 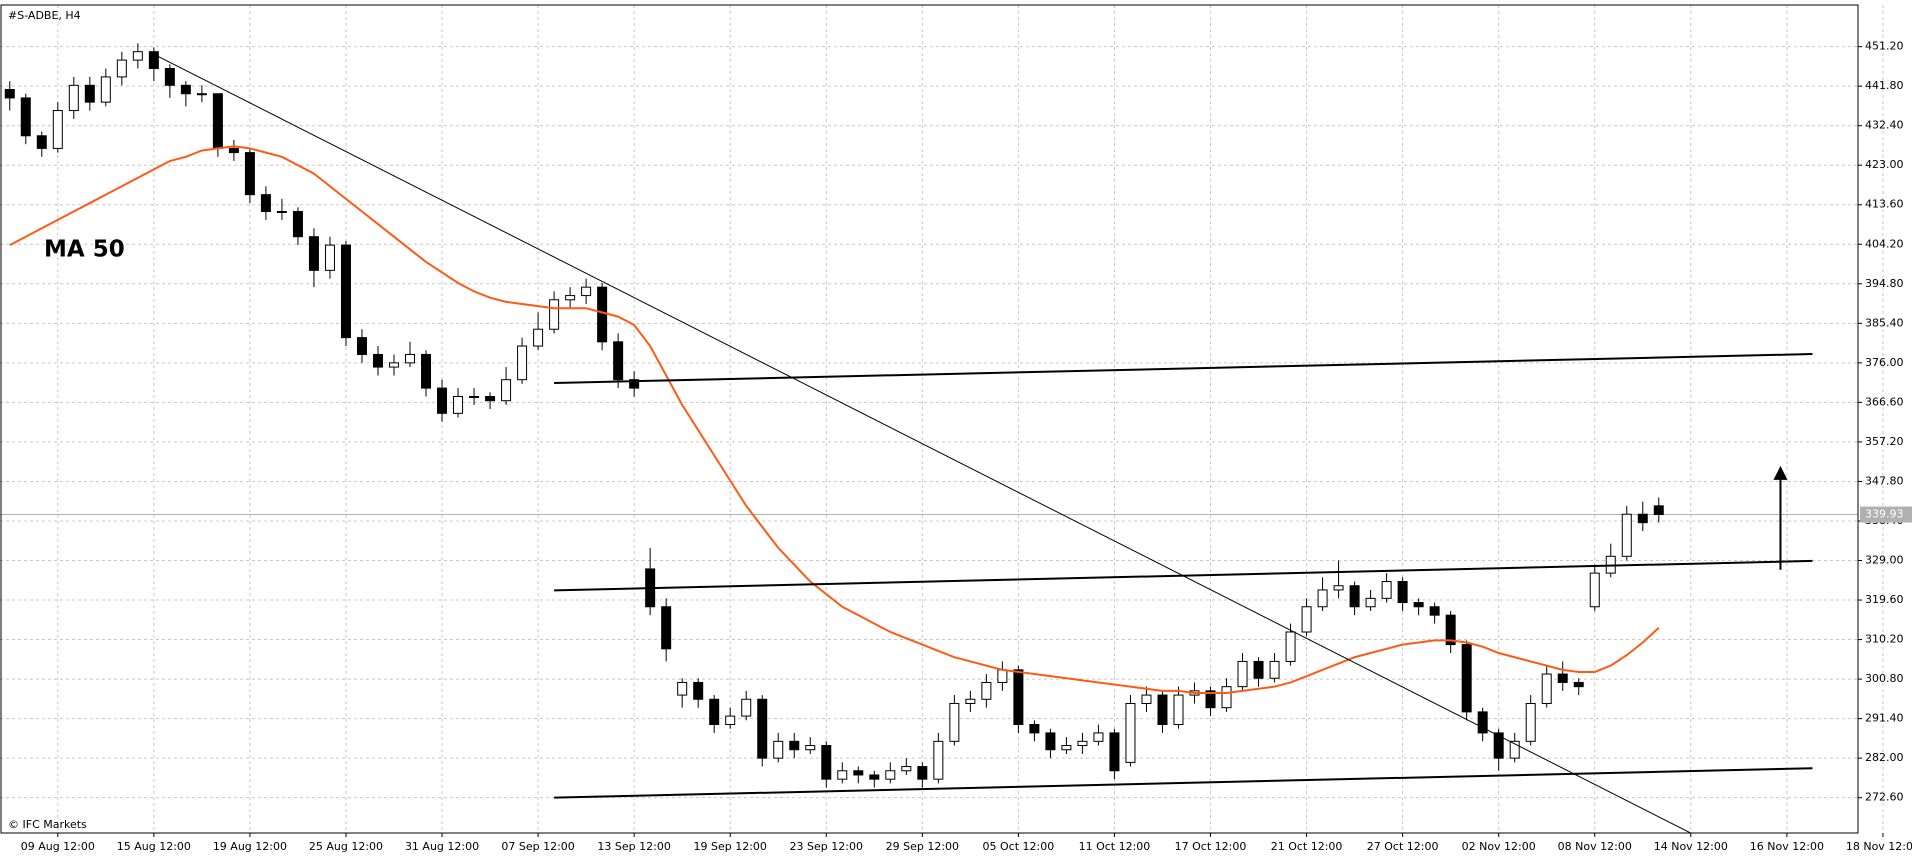 I want to click on y-tick-label: 413.60, so click(x=1884, y=204).